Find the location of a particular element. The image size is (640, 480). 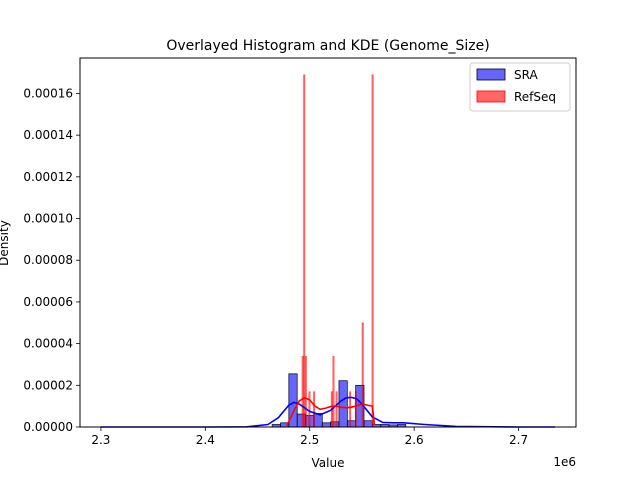

legend-label-sra: SRA is located at coordinates (526, 75).